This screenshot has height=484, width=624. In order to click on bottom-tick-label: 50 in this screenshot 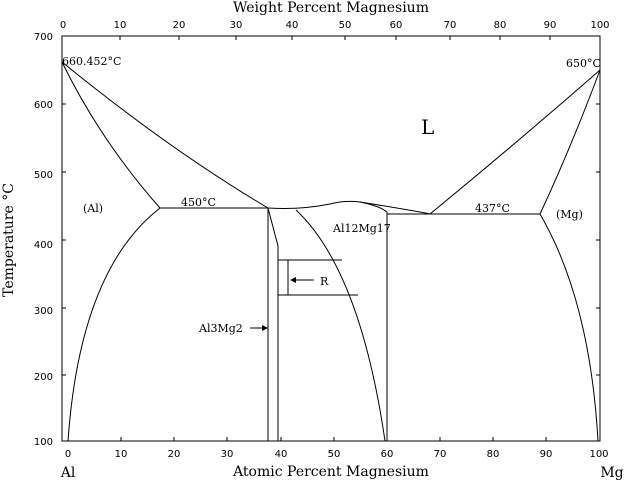, I will do `click(334, 454)`.